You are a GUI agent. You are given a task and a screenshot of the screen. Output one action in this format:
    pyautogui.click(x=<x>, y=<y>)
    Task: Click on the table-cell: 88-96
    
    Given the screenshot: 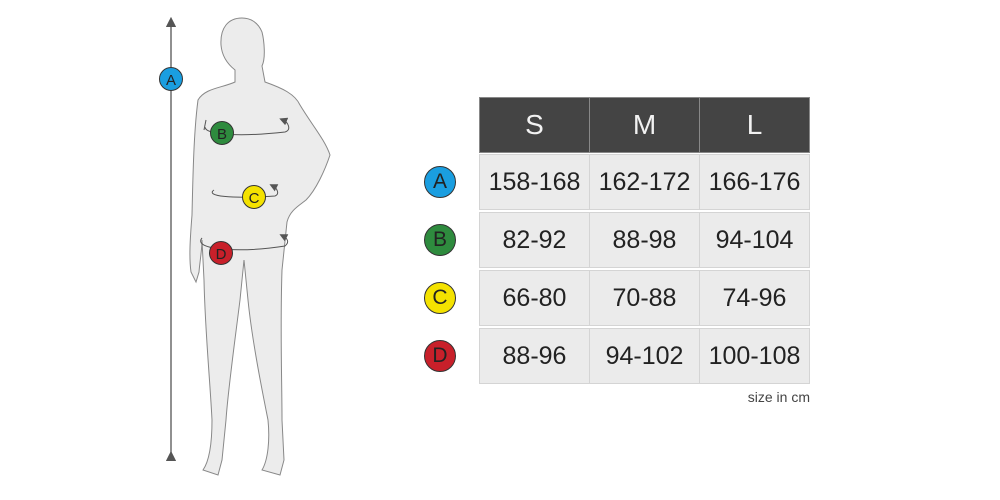 What is the action you would take?
    pyautogui.click(x=534, y=356)
    